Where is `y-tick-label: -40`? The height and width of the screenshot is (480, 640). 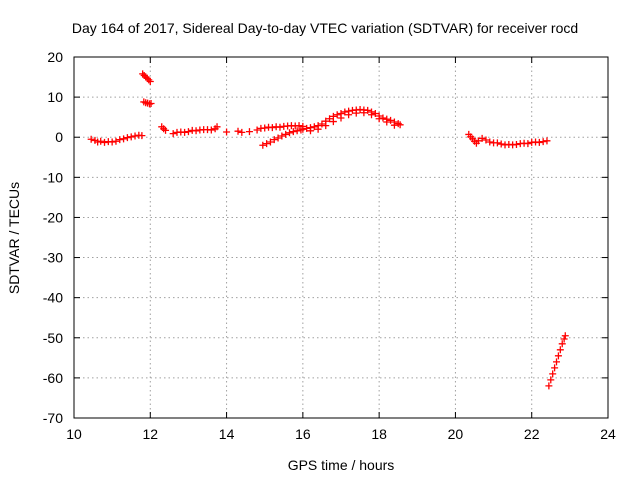 y-tick-label: -40 is located at coordinates (53, 298).